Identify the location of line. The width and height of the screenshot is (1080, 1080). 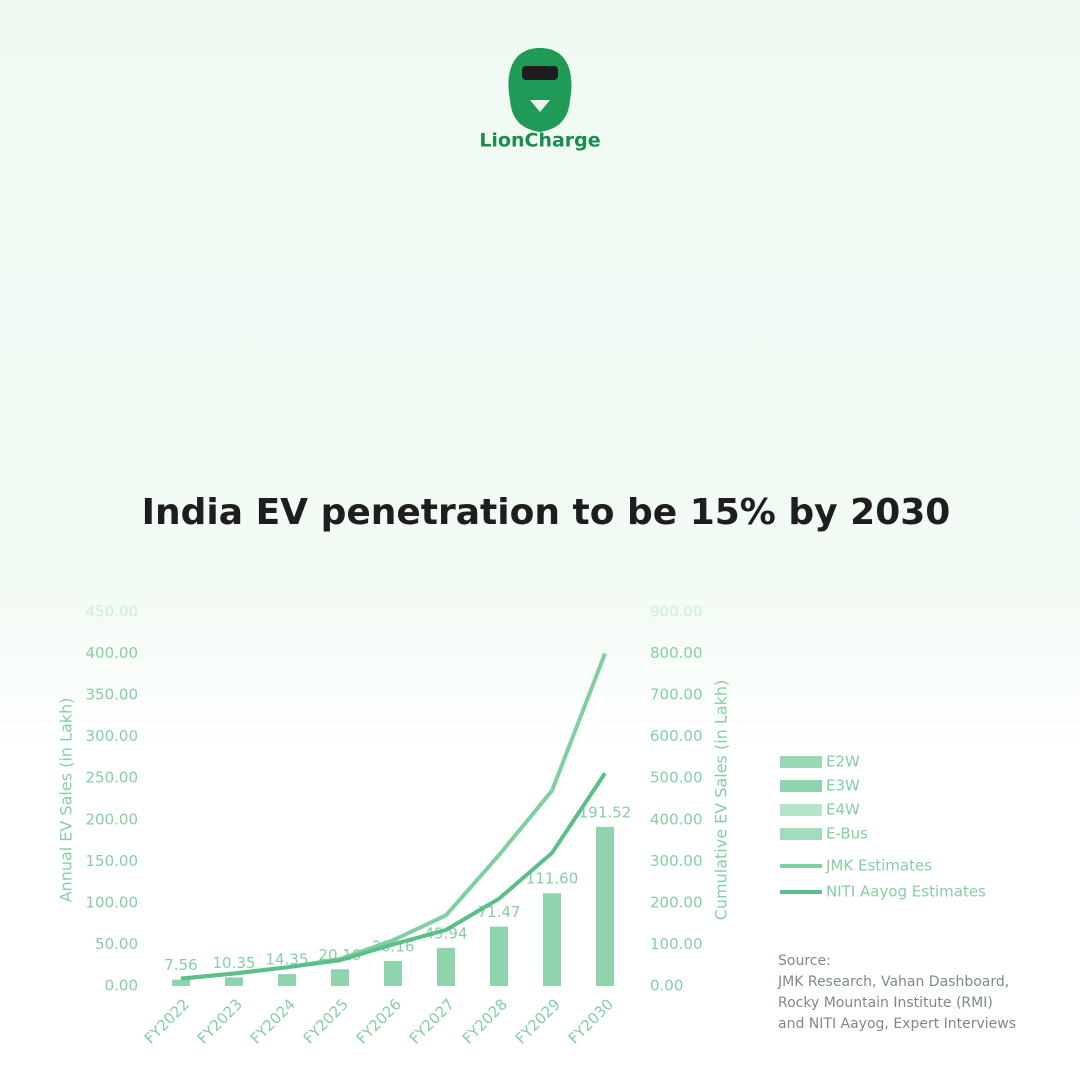
(393, 876).